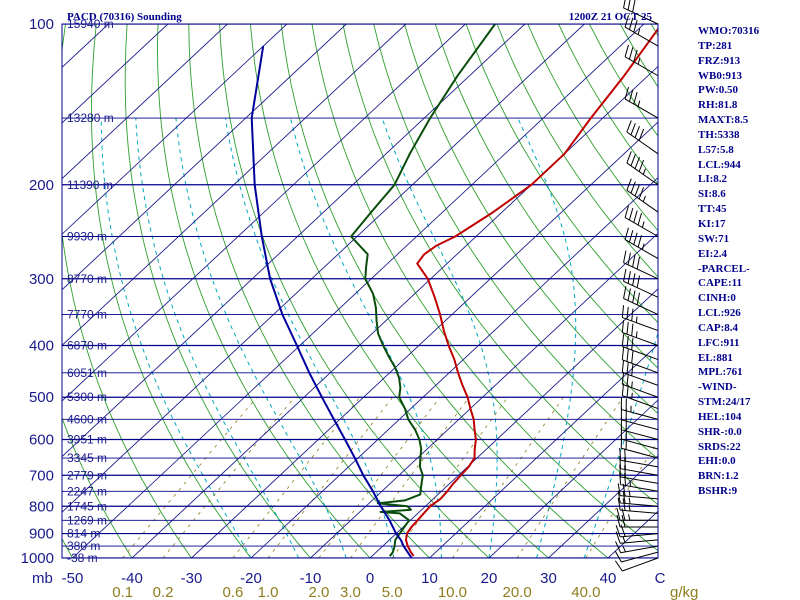  What do you see at coordinates (719, 134) in the screenshot?
I see `sidebar-stat: TH:5338` at bounding box center [719, 134].